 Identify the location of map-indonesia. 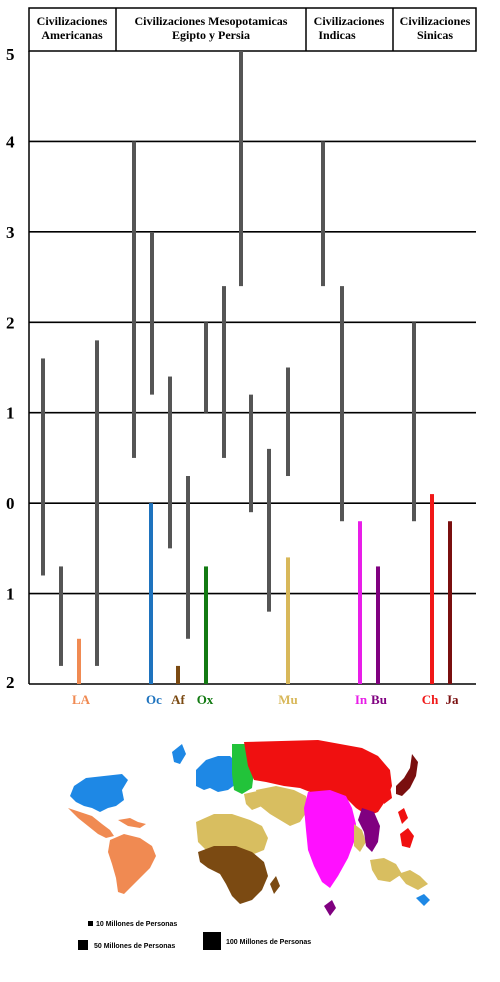
(413, 880).